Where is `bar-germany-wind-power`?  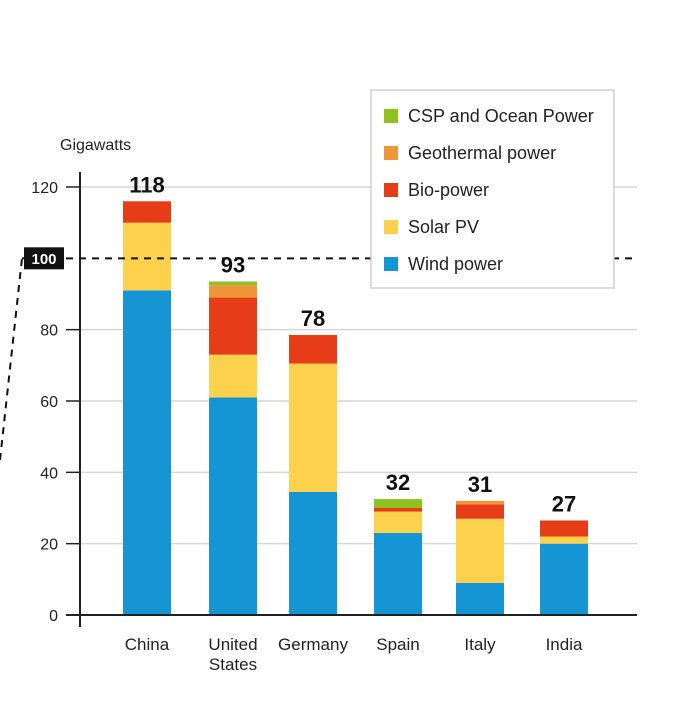
bar-germany-wind-power is located at coordinates (313, 553).